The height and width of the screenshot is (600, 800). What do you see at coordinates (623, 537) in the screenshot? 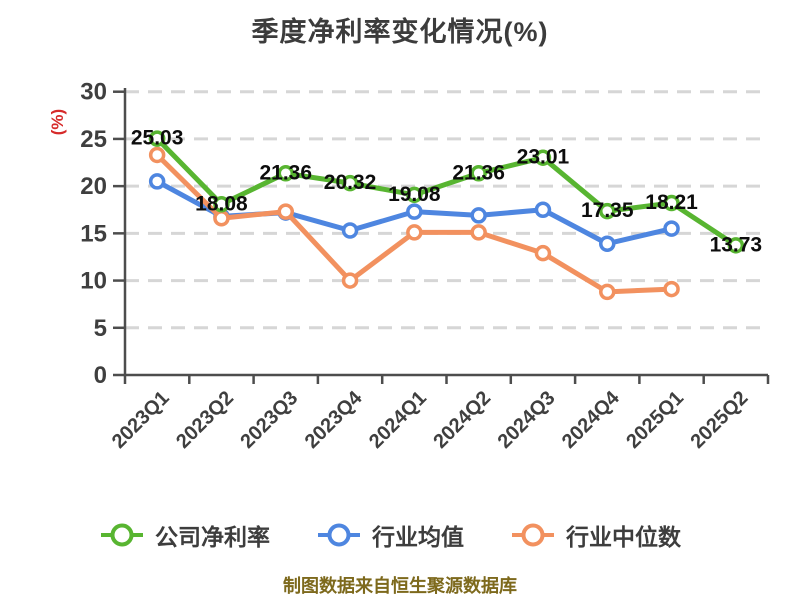
I see `legend-label-industry-median: 行业中位数` at bounding box center [623, 537].